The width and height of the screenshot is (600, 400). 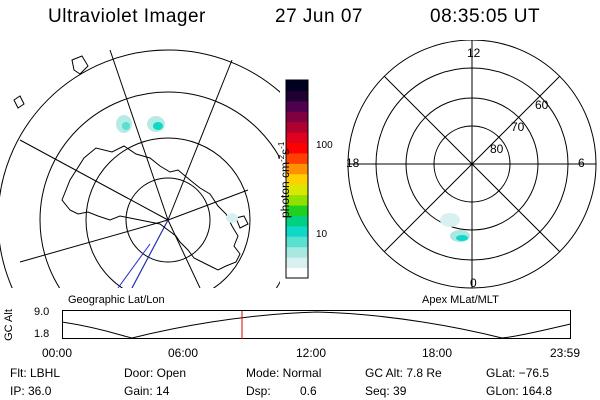 I want to click on mlat-label-60: 60, so click(x=542, y=105).